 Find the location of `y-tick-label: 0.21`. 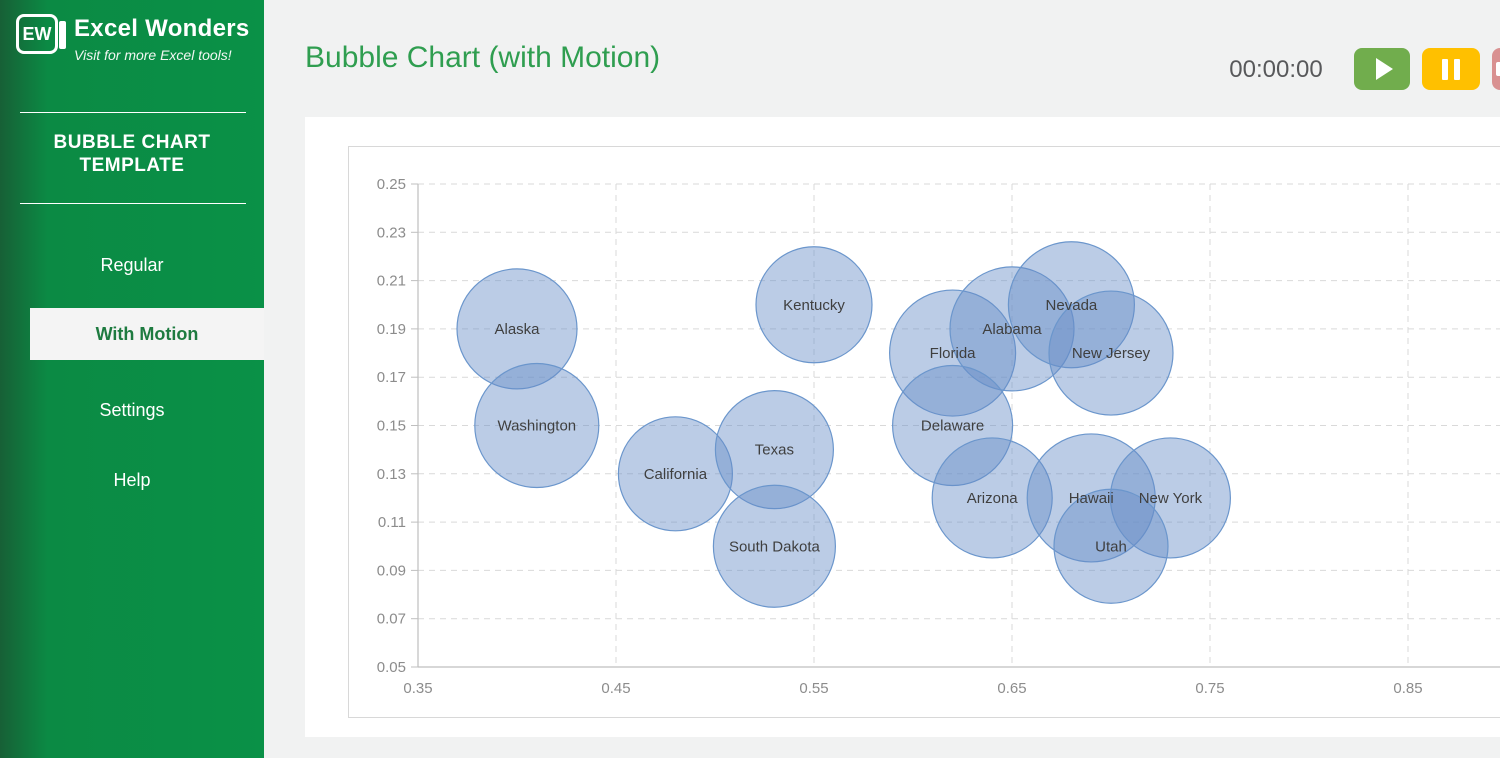

y-tick-label: 0.21 is located at coordinates (391, 281).